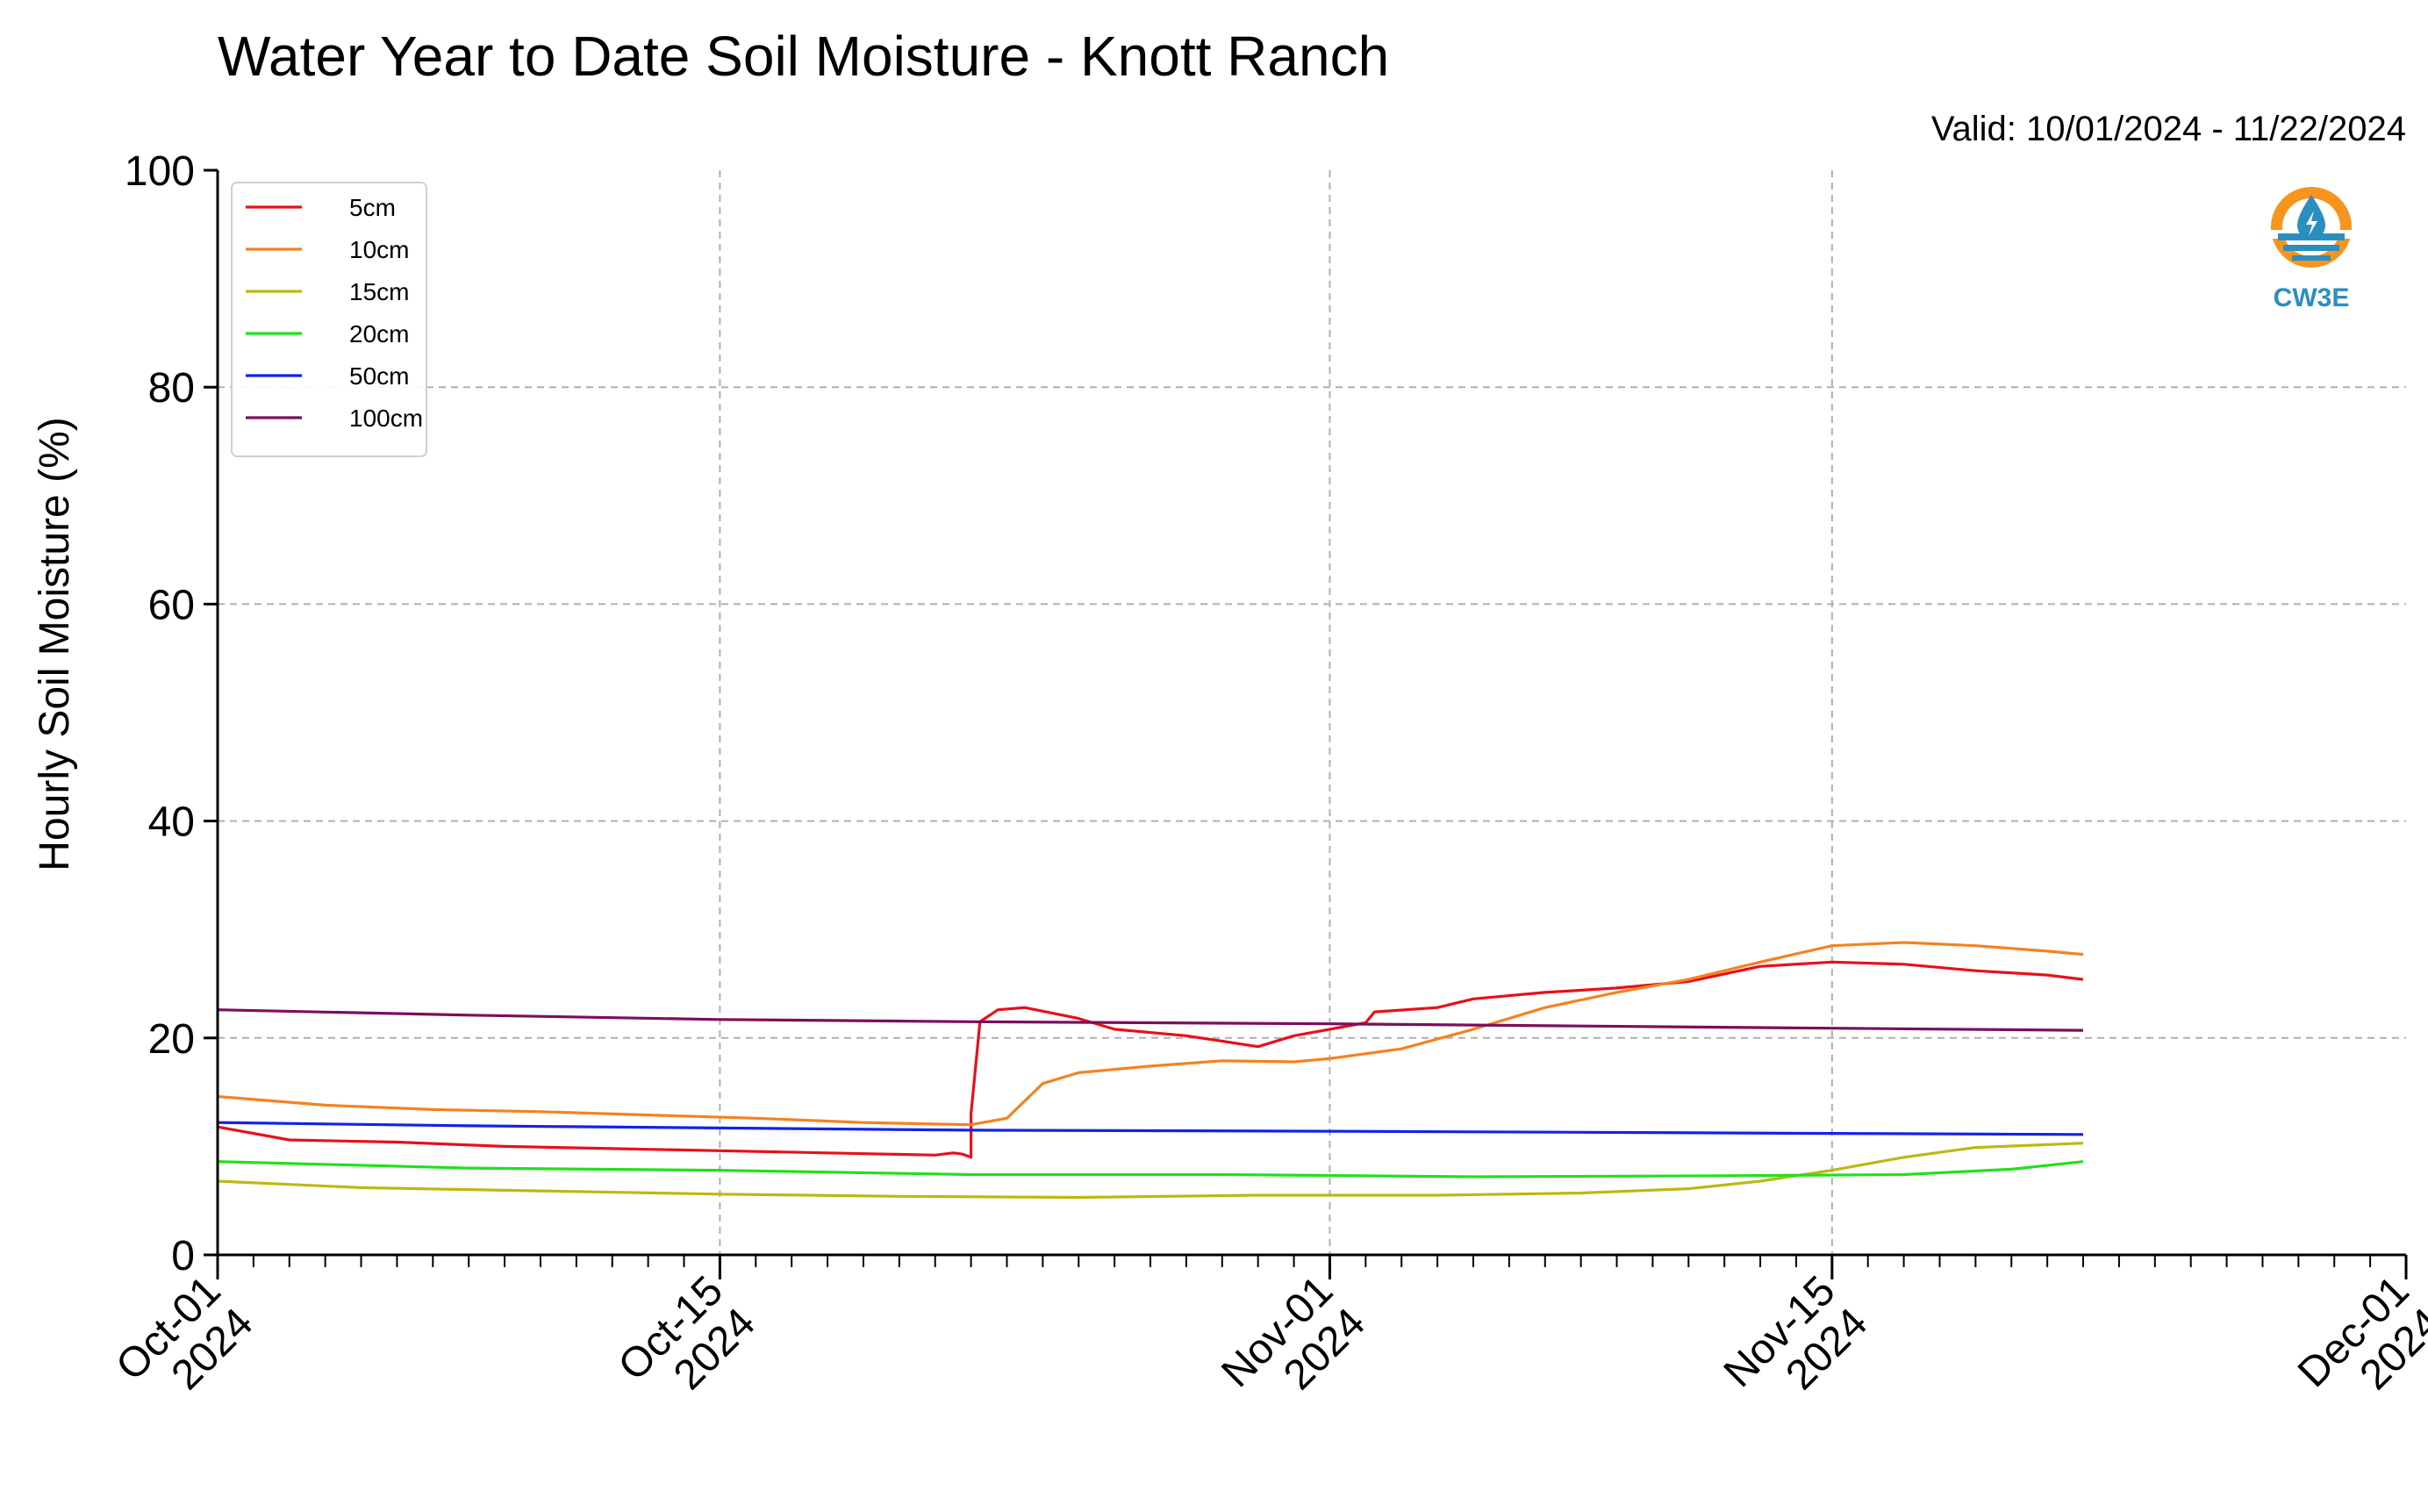  I want to click on y-tick-label: 20, so click(172, 1039).